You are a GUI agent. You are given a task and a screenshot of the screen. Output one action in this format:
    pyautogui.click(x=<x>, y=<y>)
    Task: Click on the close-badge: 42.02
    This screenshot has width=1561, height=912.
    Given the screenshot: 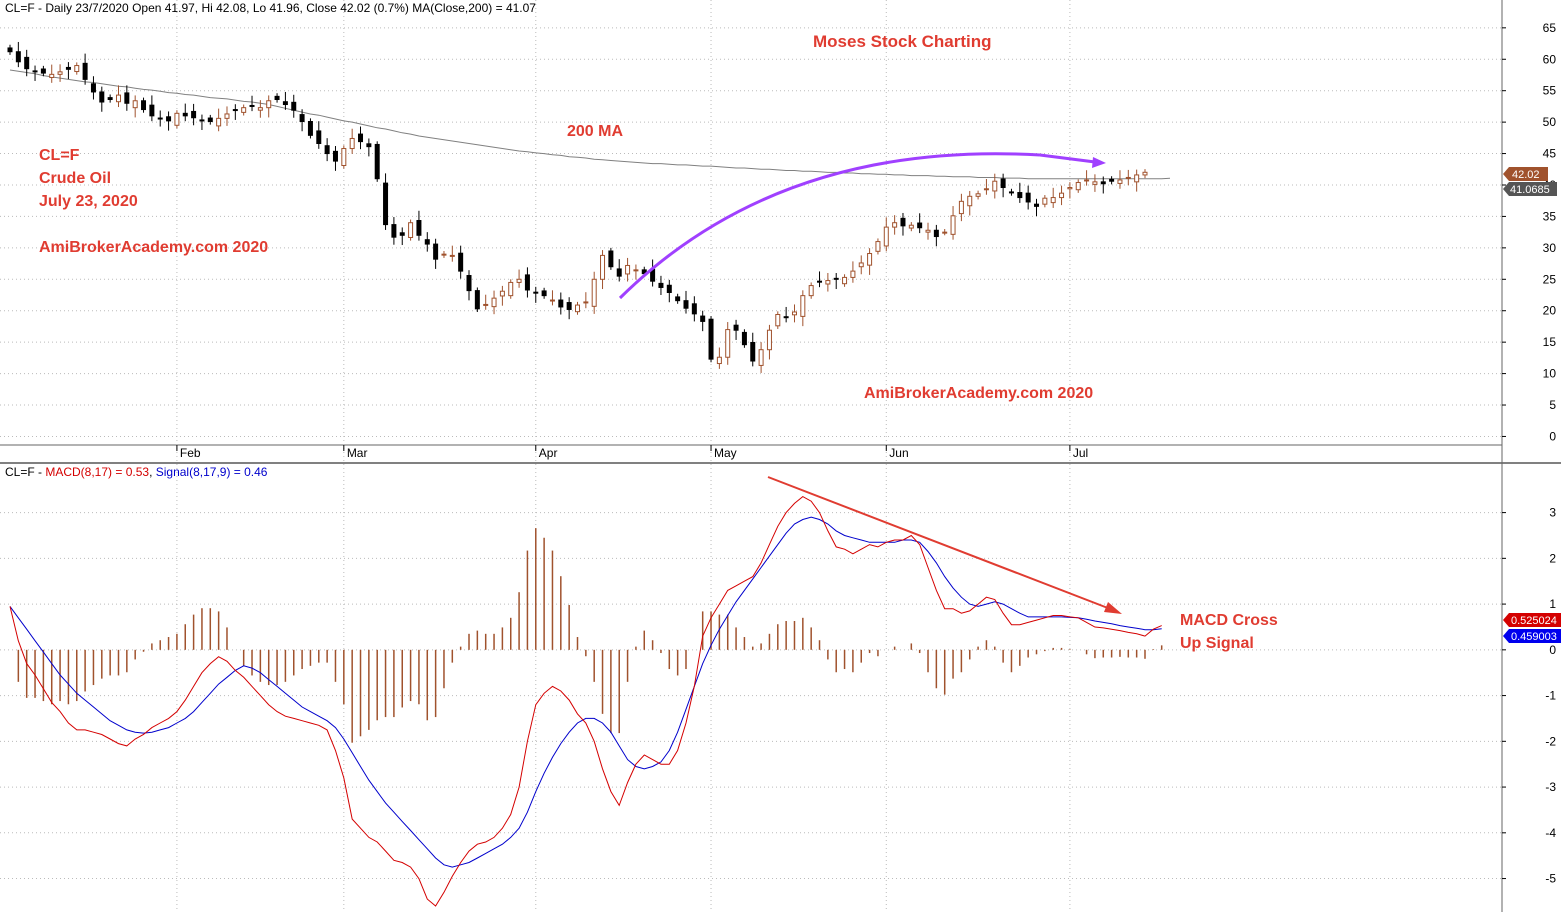 What is the action you would take?
    pyautogui.click(x=1525, y=174)
    